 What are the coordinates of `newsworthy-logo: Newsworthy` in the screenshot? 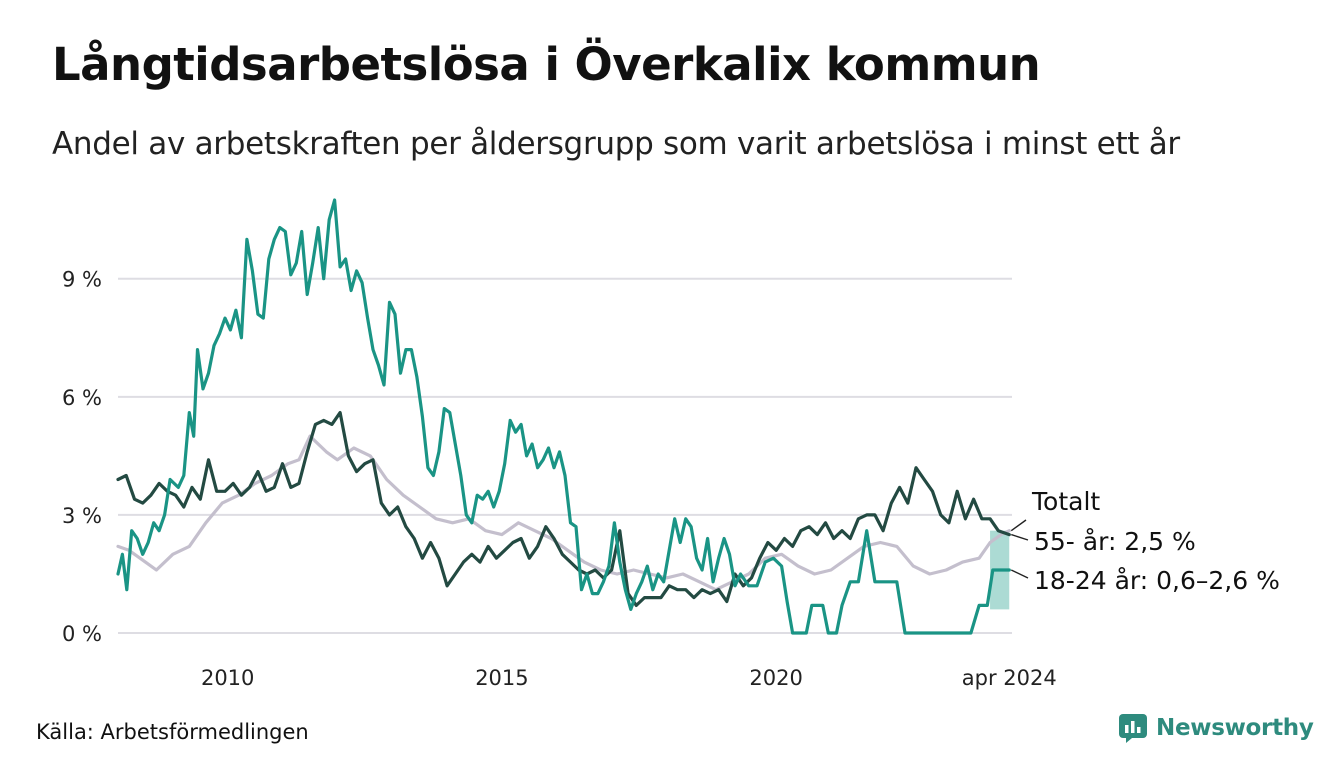 It's located at (1216, 728).